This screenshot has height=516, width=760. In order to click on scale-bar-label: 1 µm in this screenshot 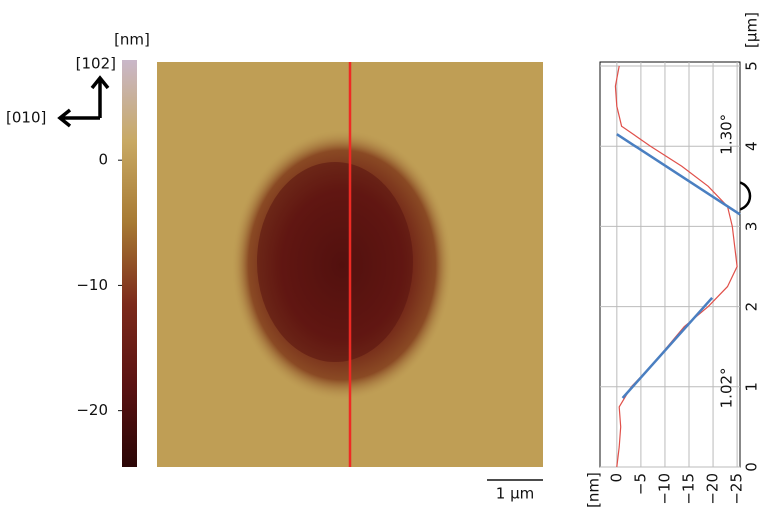, I will do `click(515, 494)`.